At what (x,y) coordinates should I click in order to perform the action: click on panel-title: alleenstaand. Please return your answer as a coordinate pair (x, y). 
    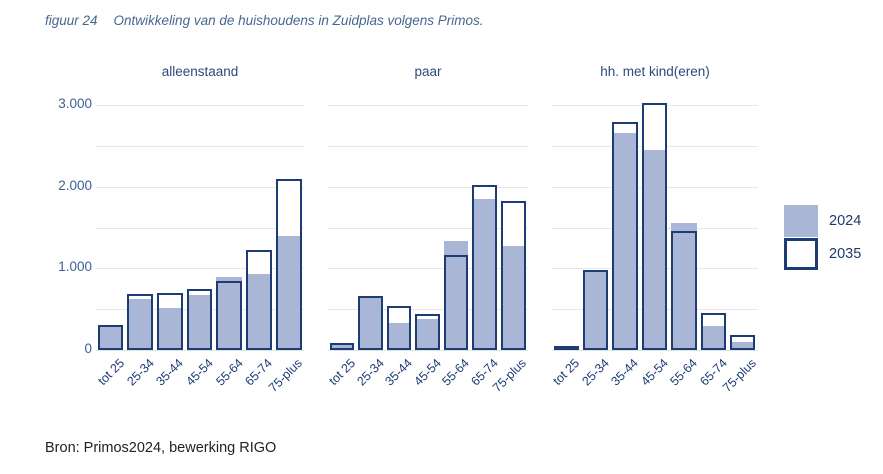
    Looking at the image, I should click on (200, 71).